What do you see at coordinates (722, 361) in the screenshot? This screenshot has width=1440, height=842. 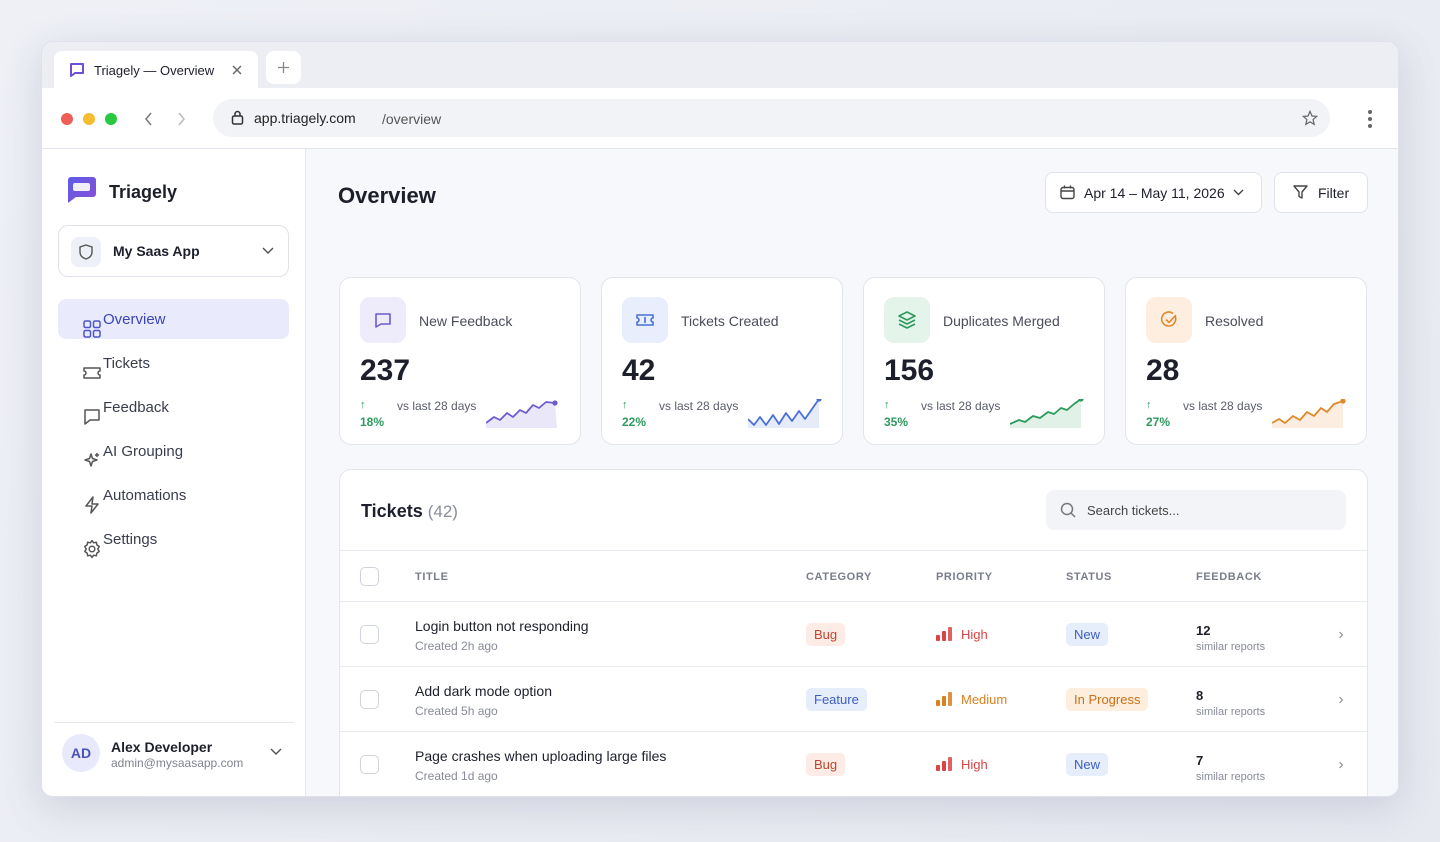 I see `stat-card: Tickets Created 42 ↑ 22% vs last 28 days` at bounding box center [722, 361].